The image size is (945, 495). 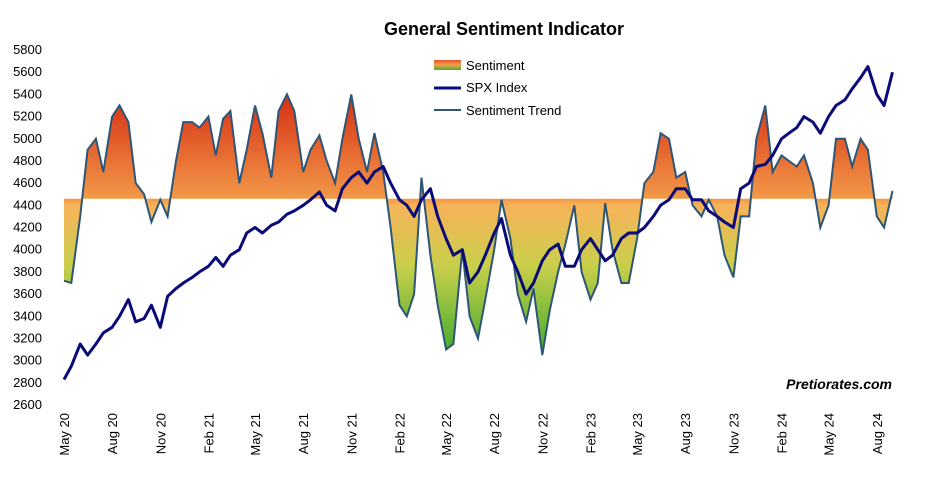 I want to click on watermark: Pretiorates.com, so click(x=839, y=384).